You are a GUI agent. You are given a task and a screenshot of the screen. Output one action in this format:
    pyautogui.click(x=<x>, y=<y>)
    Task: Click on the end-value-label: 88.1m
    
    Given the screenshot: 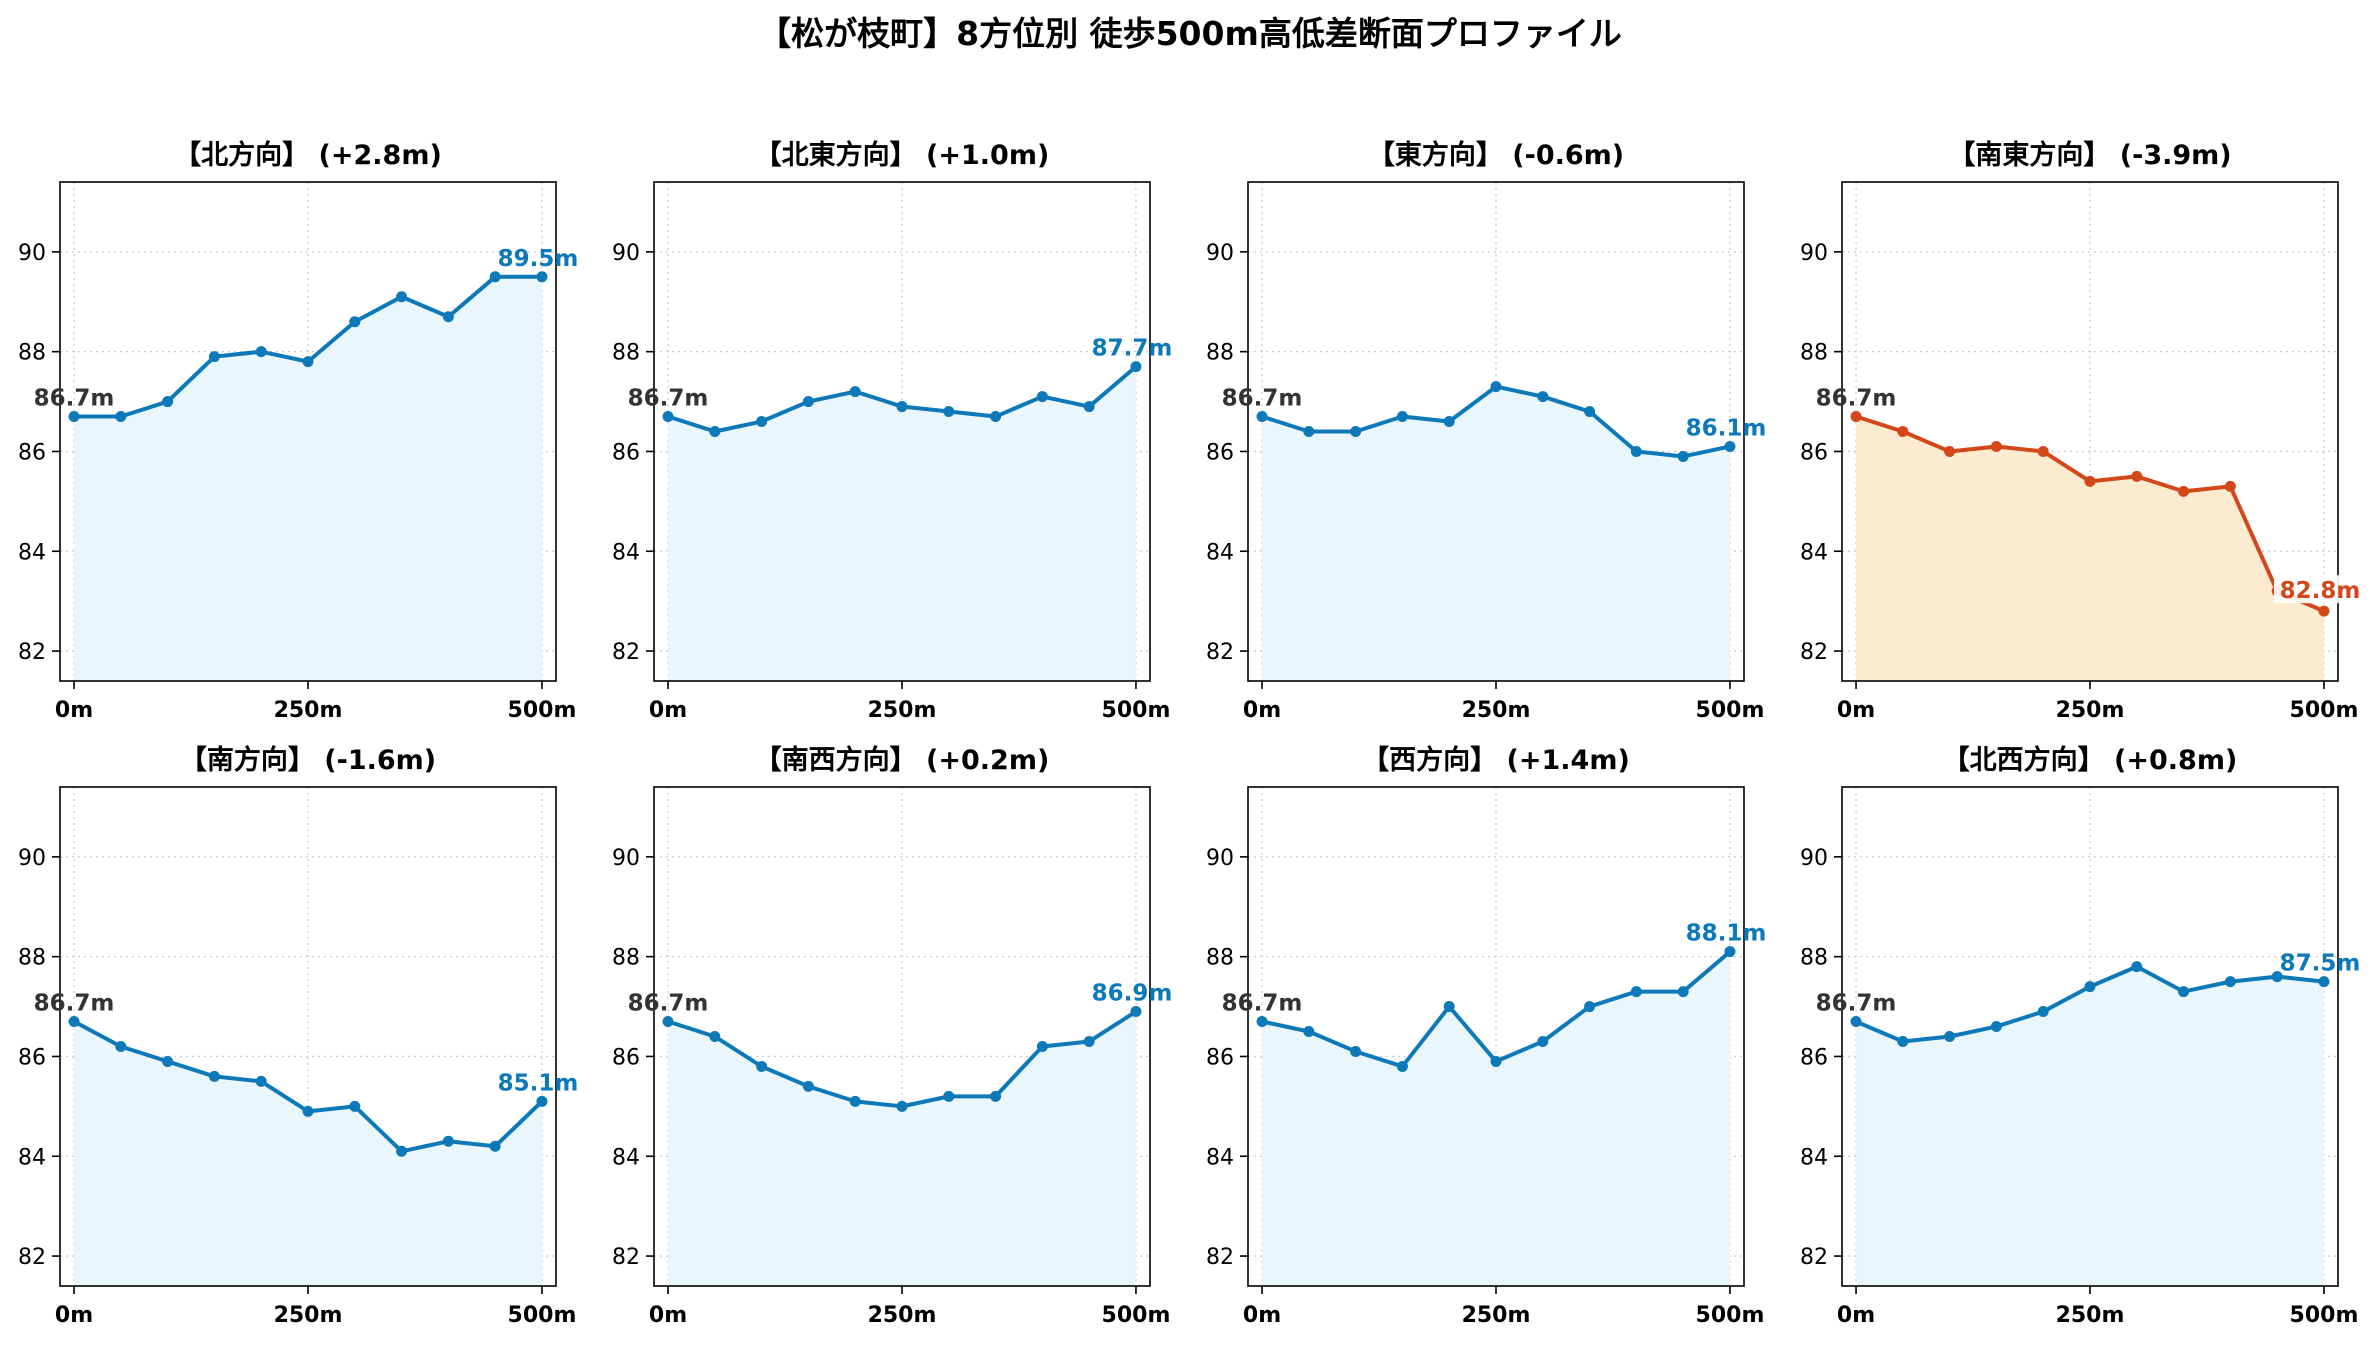 What is the action you would take?
    pyautogui.click(x=1726, y=934)
    